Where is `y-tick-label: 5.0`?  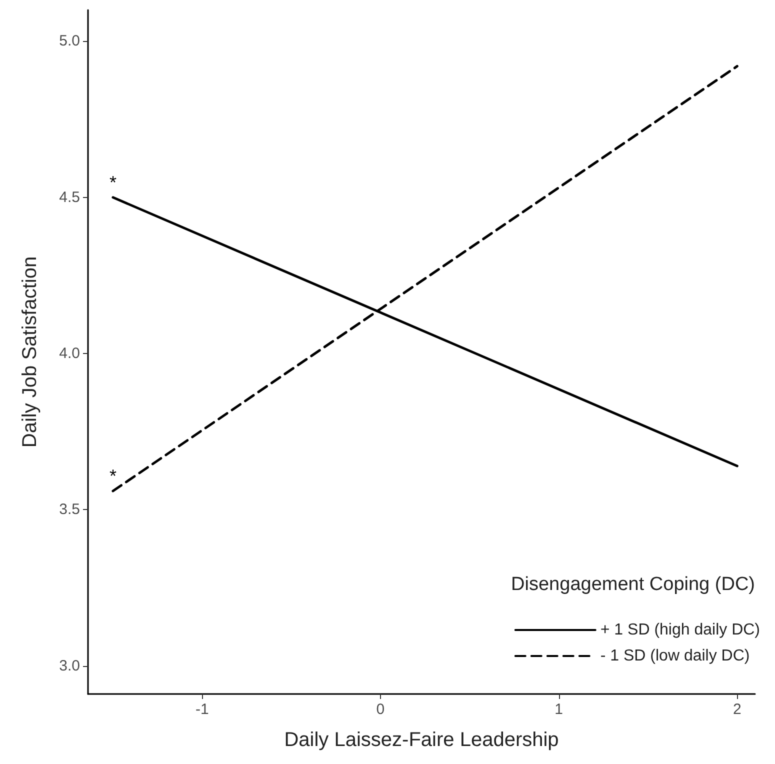 y-tick-label: 5.0 is located at coordinates (69, 41).